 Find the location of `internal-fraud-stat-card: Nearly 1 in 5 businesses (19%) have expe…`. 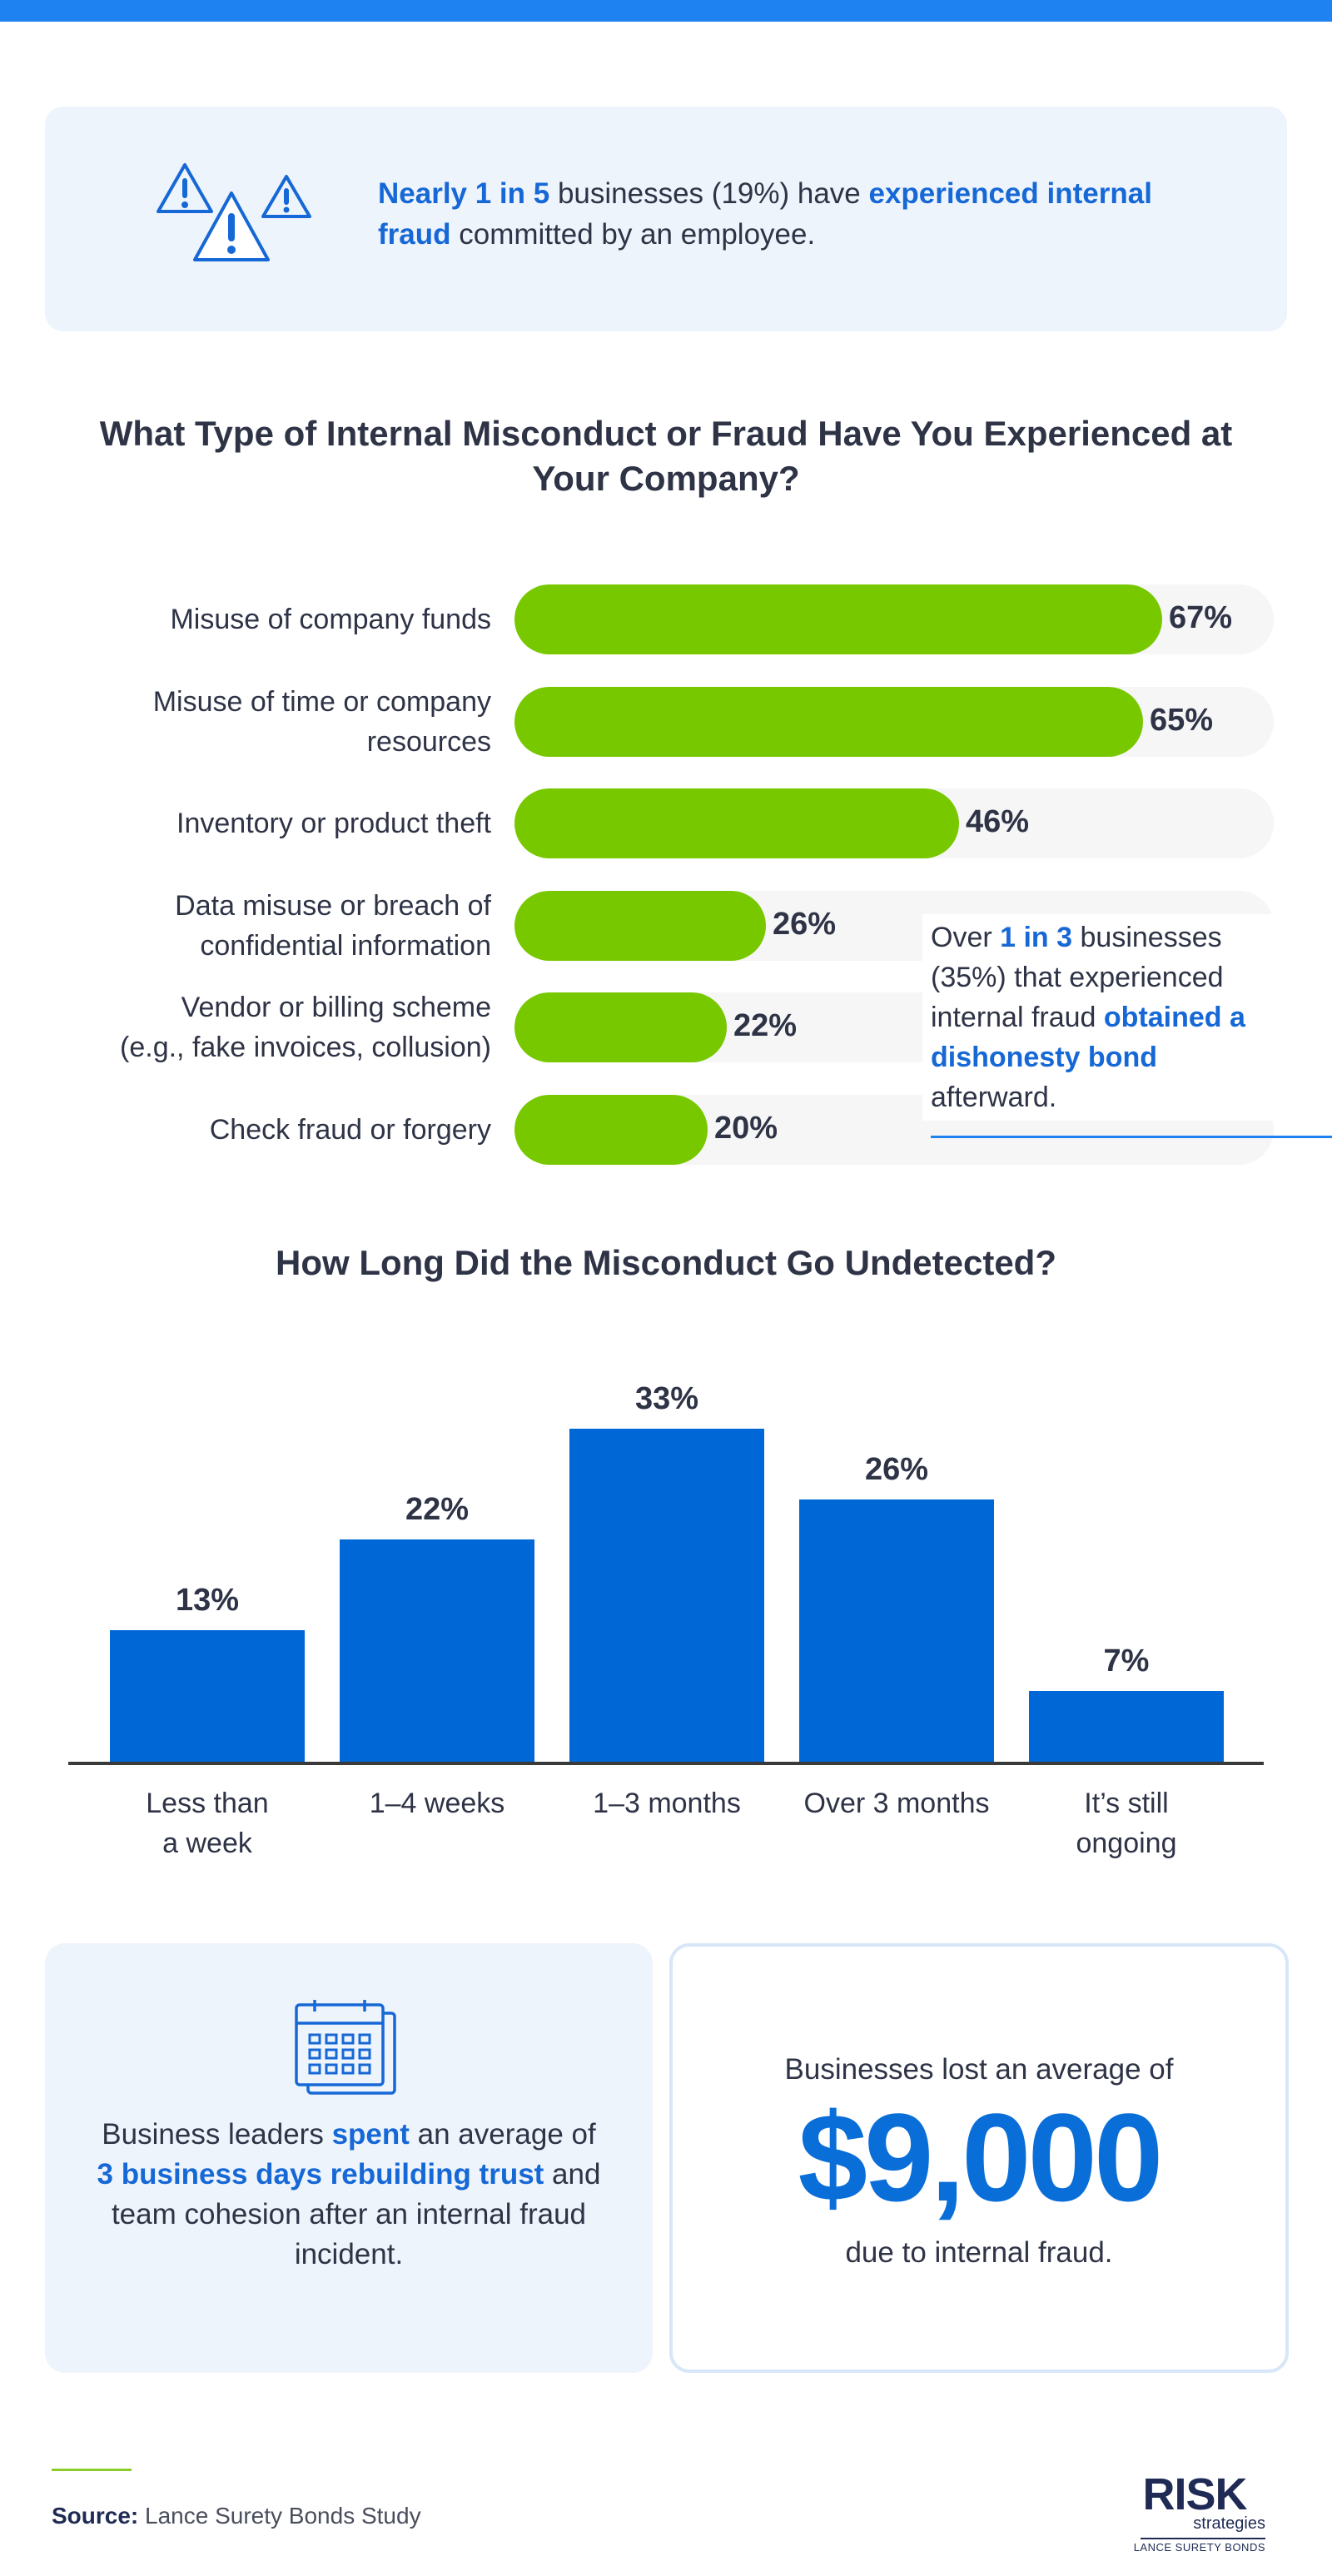

internal-fraud-stat-card: Nearly 1 in 5 businesses (19%) have expe… is located at coordinates (666, 219).